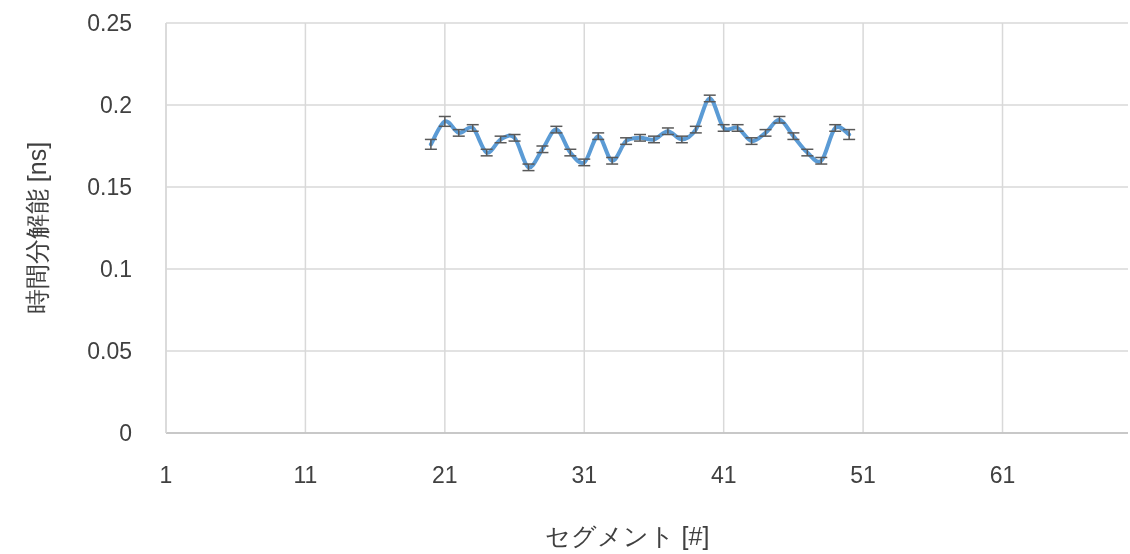 The height and width of the screenshot is (554, 1130). I want to click on y-tick-label: 0.15, so click(109, 187).